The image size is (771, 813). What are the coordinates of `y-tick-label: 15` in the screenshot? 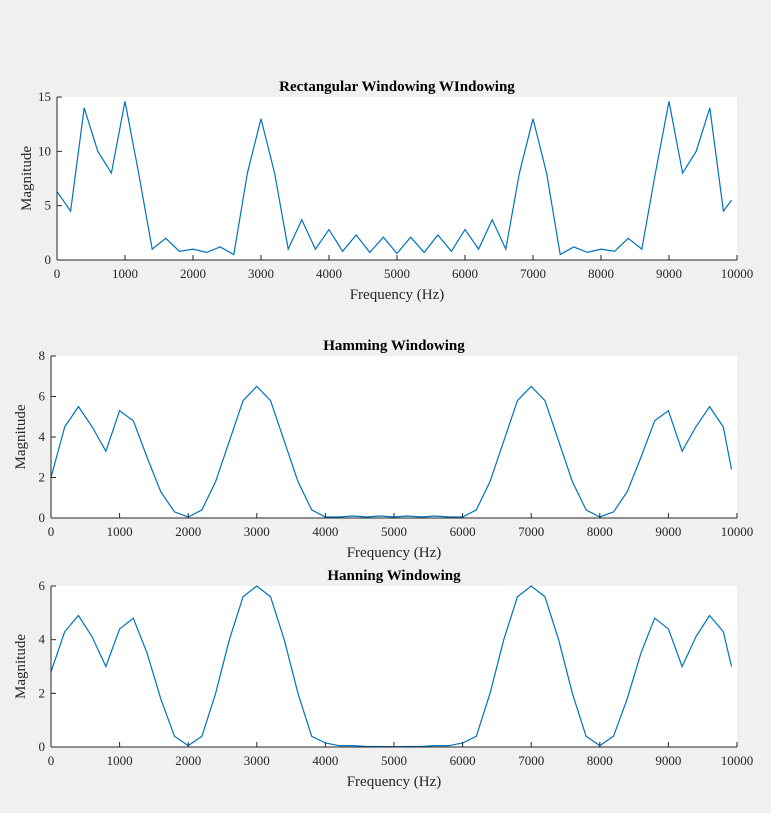 It's located at (44, 96).